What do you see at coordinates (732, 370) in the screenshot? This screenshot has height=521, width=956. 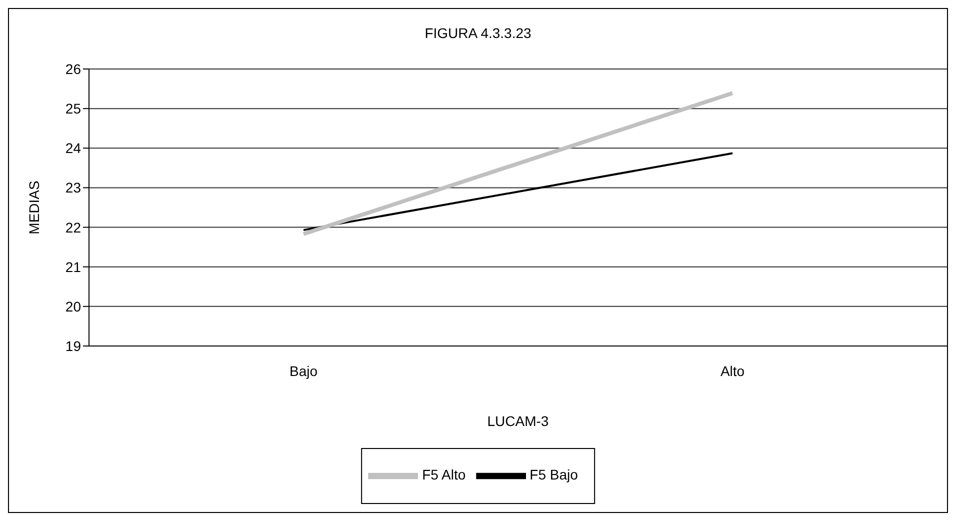 I see `x-tick-label: Alto` at bounding box center [732, 370].